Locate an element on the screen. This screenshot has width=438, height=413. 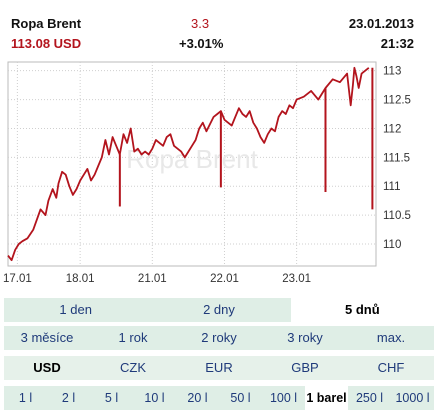
range-tab-3: 3 roky is located at coordinates (305, 338).